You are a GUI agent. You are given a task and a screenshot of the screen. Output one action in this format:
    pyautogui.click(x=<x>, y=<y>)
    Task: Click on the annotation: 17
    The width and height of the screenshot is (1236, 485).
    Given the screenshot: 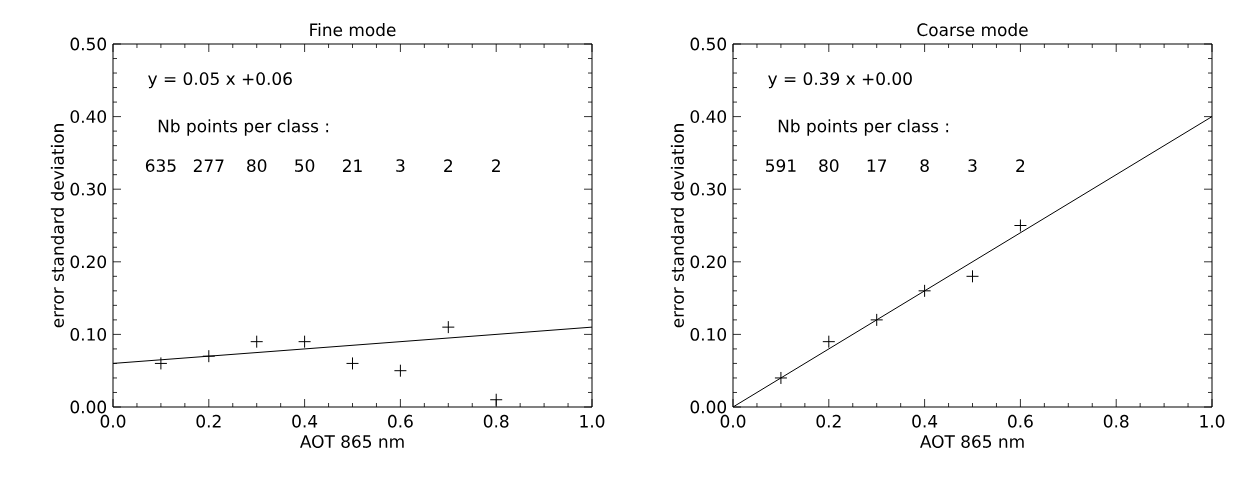 What is the action you would take?
    pyautogui.click(x=877, y=165)
    